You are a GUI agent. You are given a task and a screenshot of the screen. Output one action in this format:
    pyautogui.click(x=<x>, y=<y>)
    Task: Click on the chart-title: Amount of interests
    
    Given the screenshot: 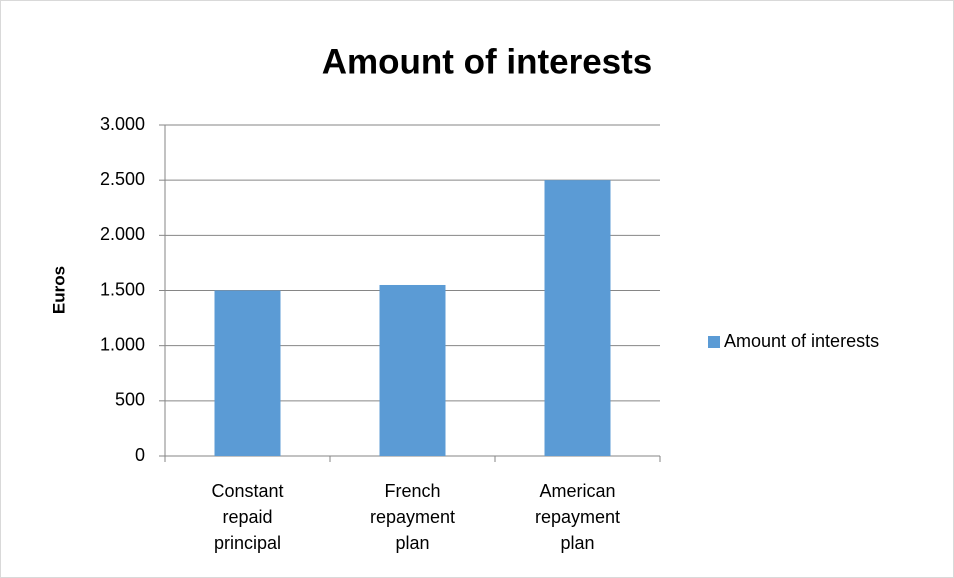 What is the action you would take?
    pyautogui.click(x=487, y=61)
    